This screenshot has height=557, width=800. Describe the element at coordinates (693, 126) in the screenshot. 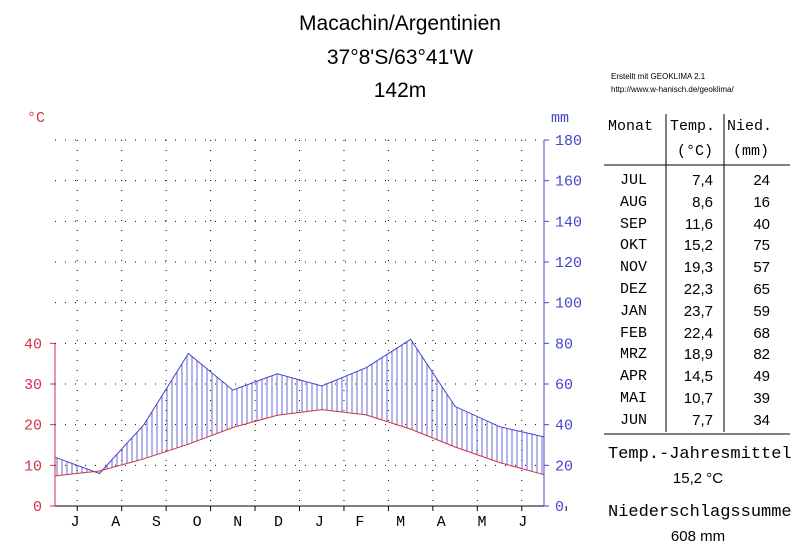

I see `table-header-temp: Temp.` at that location.